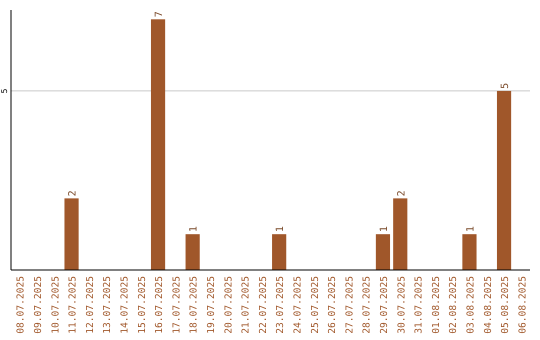 The width and height of the screenshot is (540, 340). Describe the element at coordinates (298, 305) in the screenshot. I see `x-tick-label: 24.07.2025` at that location.